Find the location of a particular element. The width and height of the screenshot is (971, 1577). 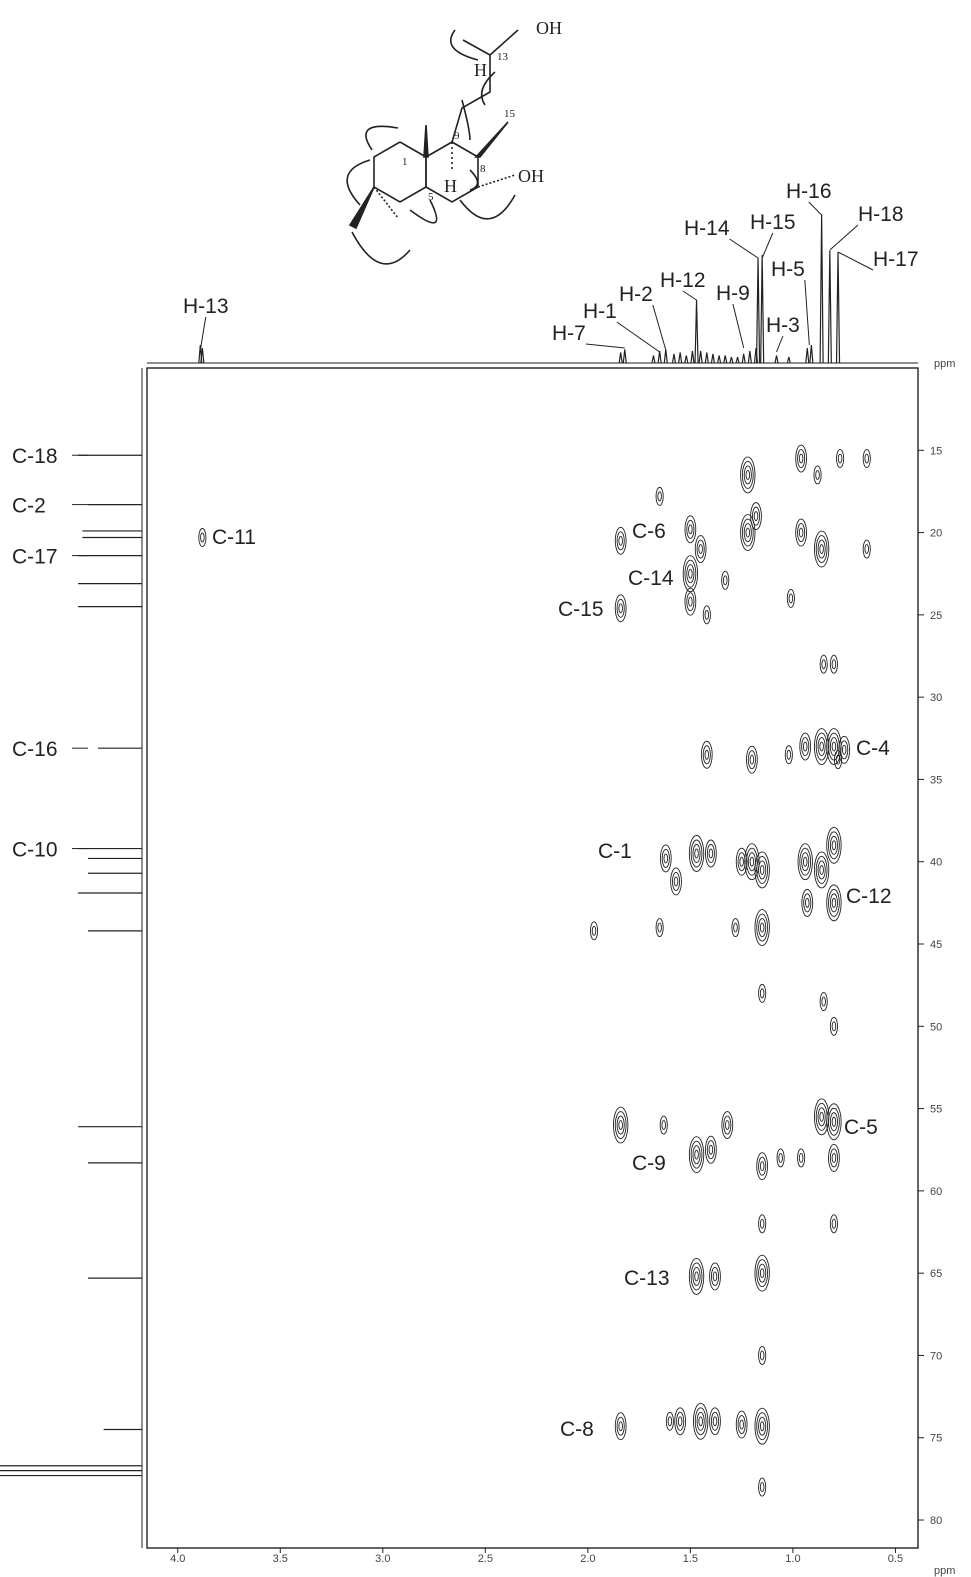

peak-label: C-18 is located at coordinates (35, 456).